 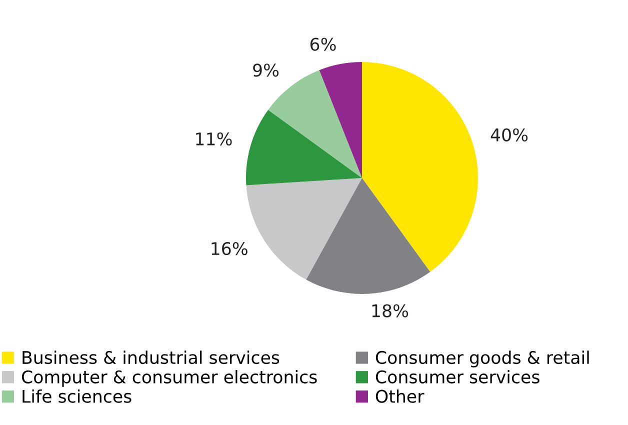 What do you see at coordinates (482, 359) in the screenshot?
I see `legend-label: Consumer goods & retail` at bounding box center [482, 359].